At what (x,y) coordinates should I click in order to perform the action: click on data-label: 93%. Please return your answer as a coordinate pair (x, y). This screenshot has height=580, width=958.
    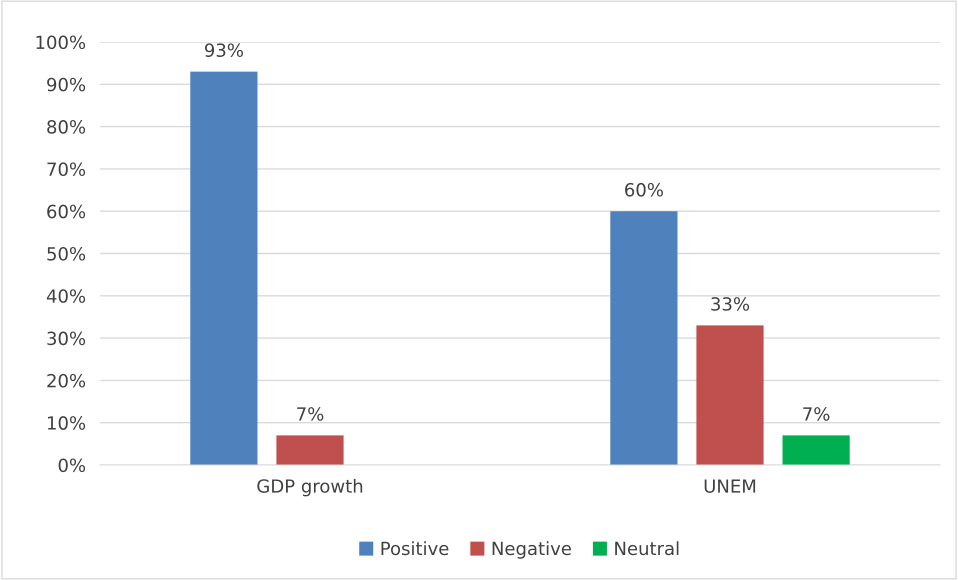
    Looking at the image, I should click on (223, 50).